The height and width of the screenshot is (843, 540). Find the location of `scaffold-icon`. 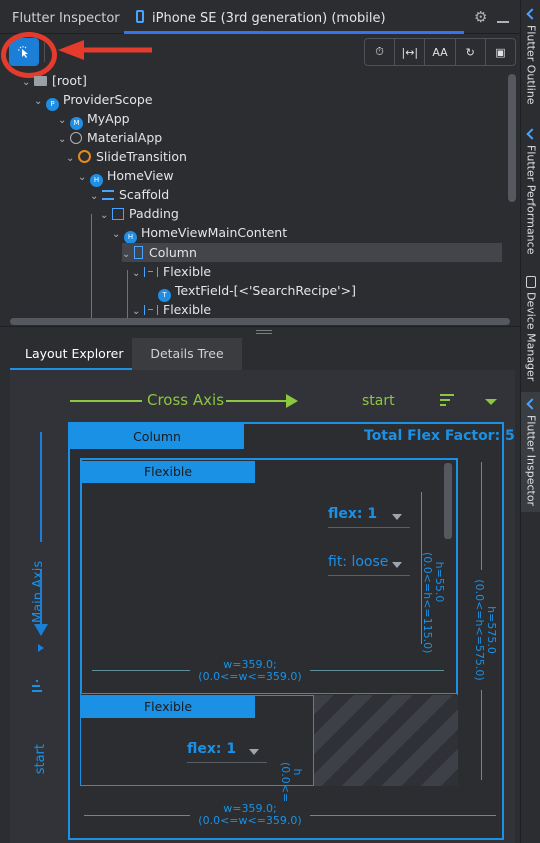

scaffold-icon is located at coordinates (108, 195).